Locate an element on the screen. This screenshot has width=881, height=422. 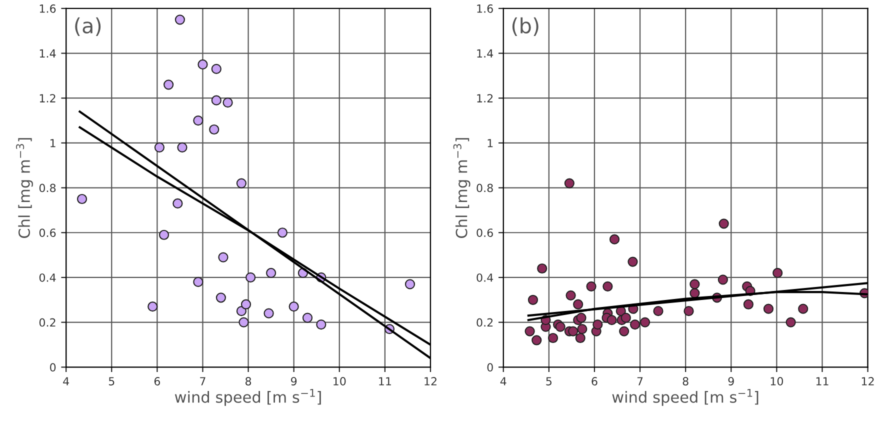
chart-title: (a) is located at coordinates (88, 26).